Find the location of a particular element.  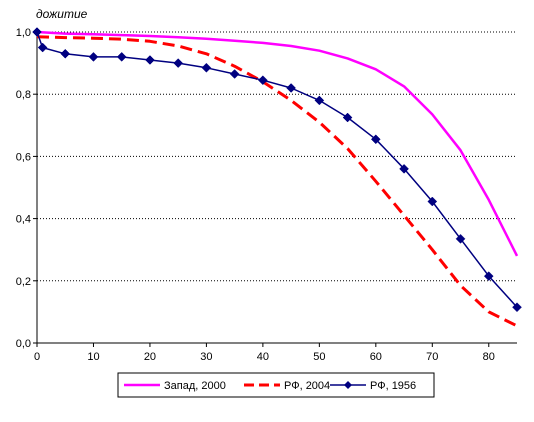

x-tick-label: 30 is located at coordinates (206, 357).